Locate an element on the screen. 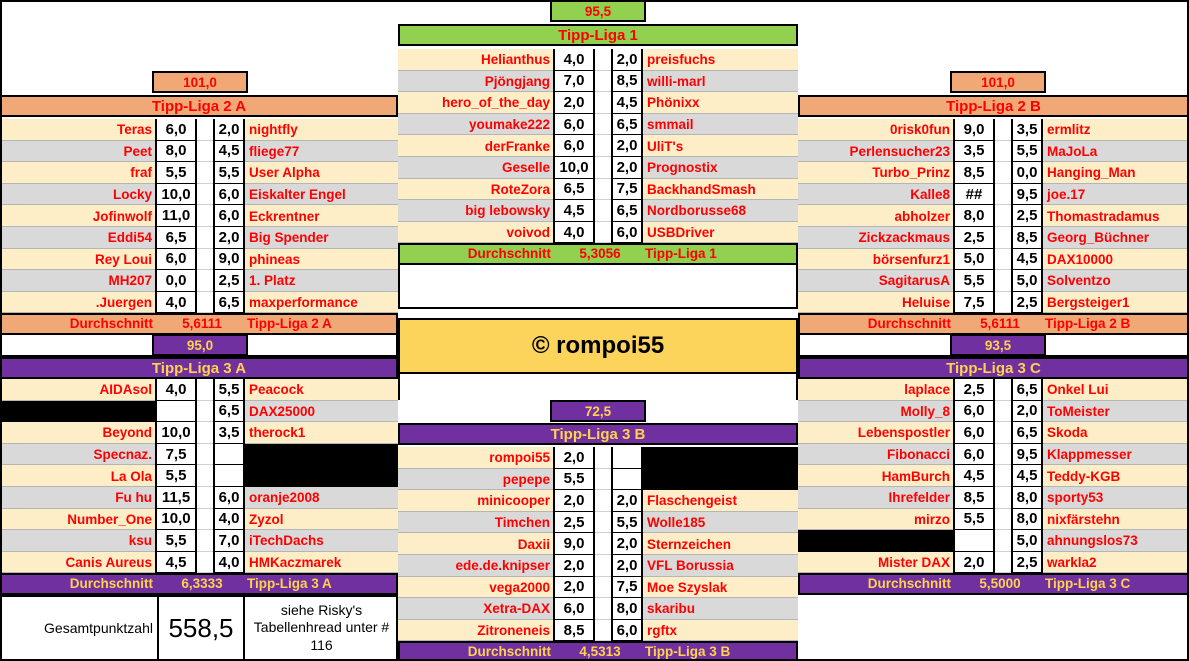  liga2b-score-left: 3,5 is located at coordinates (974, 151).